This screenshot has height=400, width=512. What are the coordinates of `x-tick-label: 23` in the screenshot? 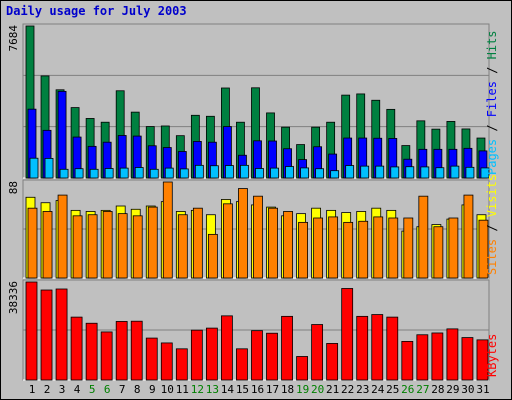 It's located at (362, 389).